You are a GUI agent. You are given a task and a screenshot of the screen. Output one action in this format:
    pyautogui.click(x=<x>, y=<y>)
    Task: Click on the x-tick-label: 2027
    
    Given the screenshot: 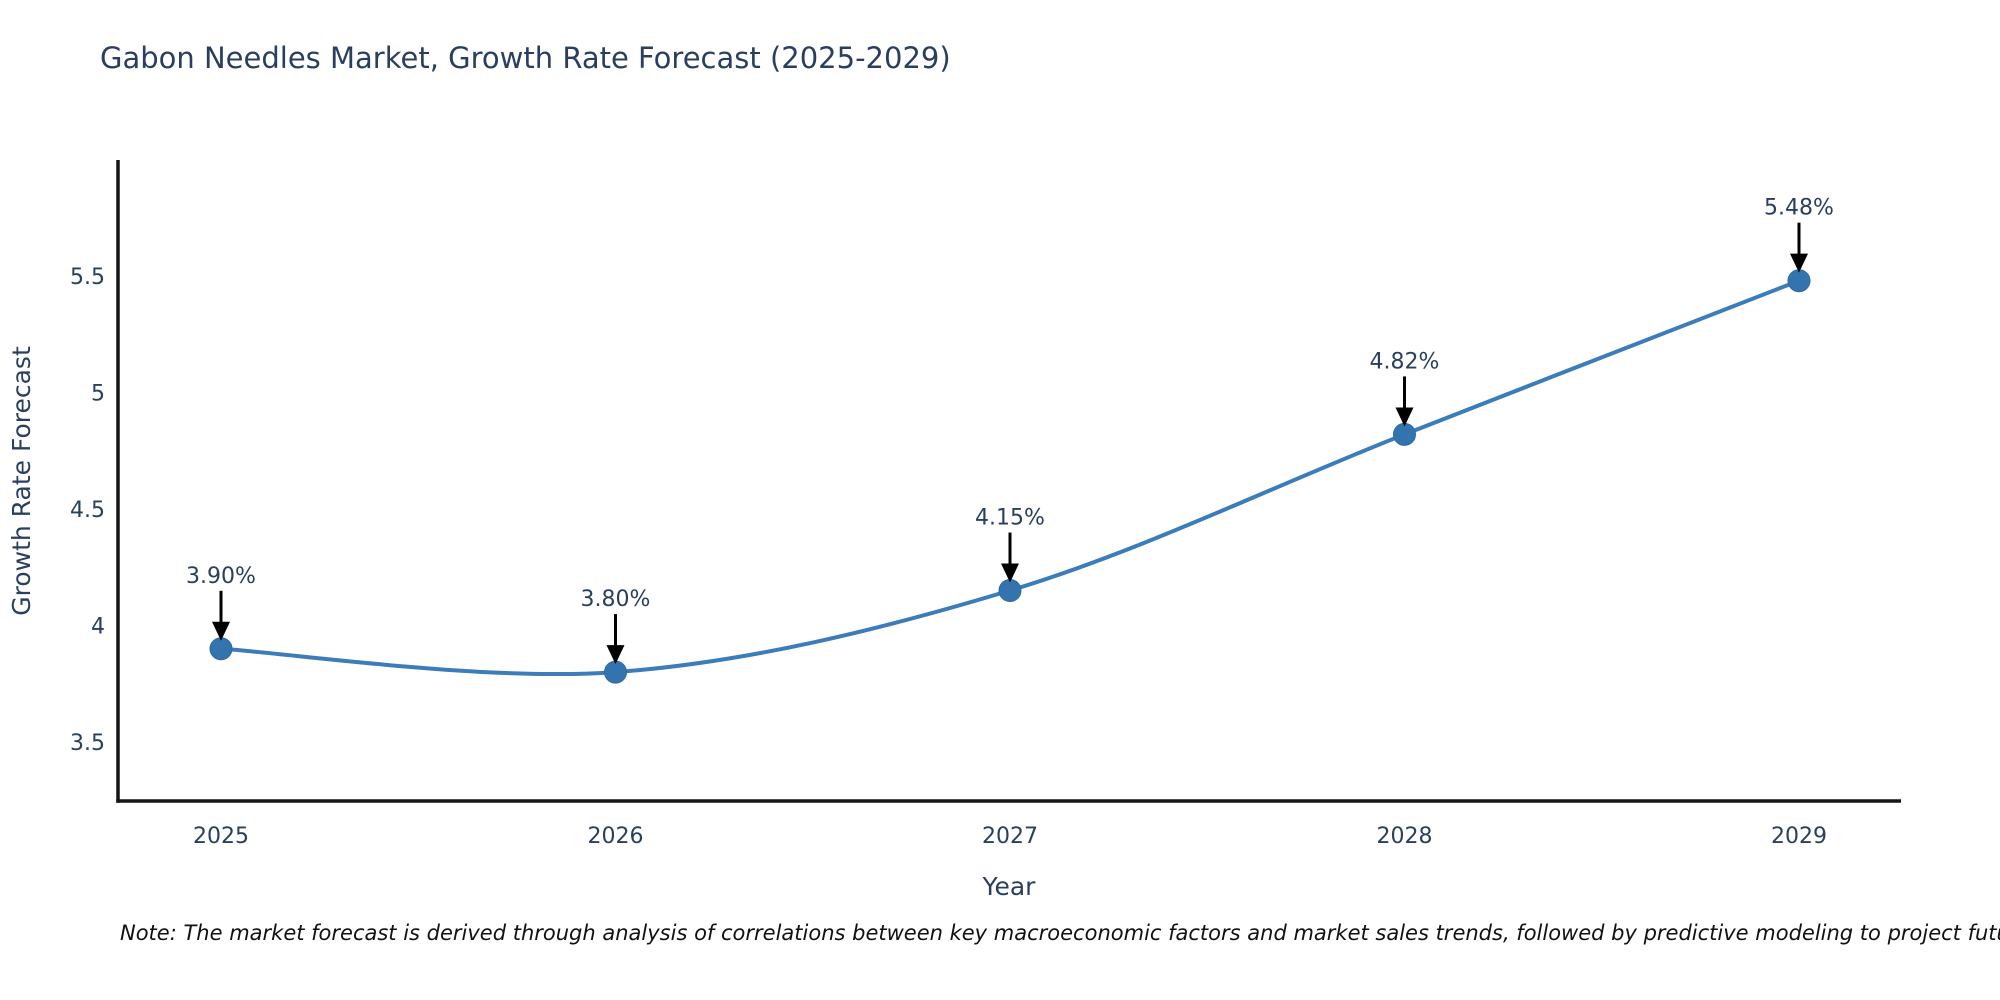 What is the action you would take?
    pyautogui.click(x=1010, y=836)
    